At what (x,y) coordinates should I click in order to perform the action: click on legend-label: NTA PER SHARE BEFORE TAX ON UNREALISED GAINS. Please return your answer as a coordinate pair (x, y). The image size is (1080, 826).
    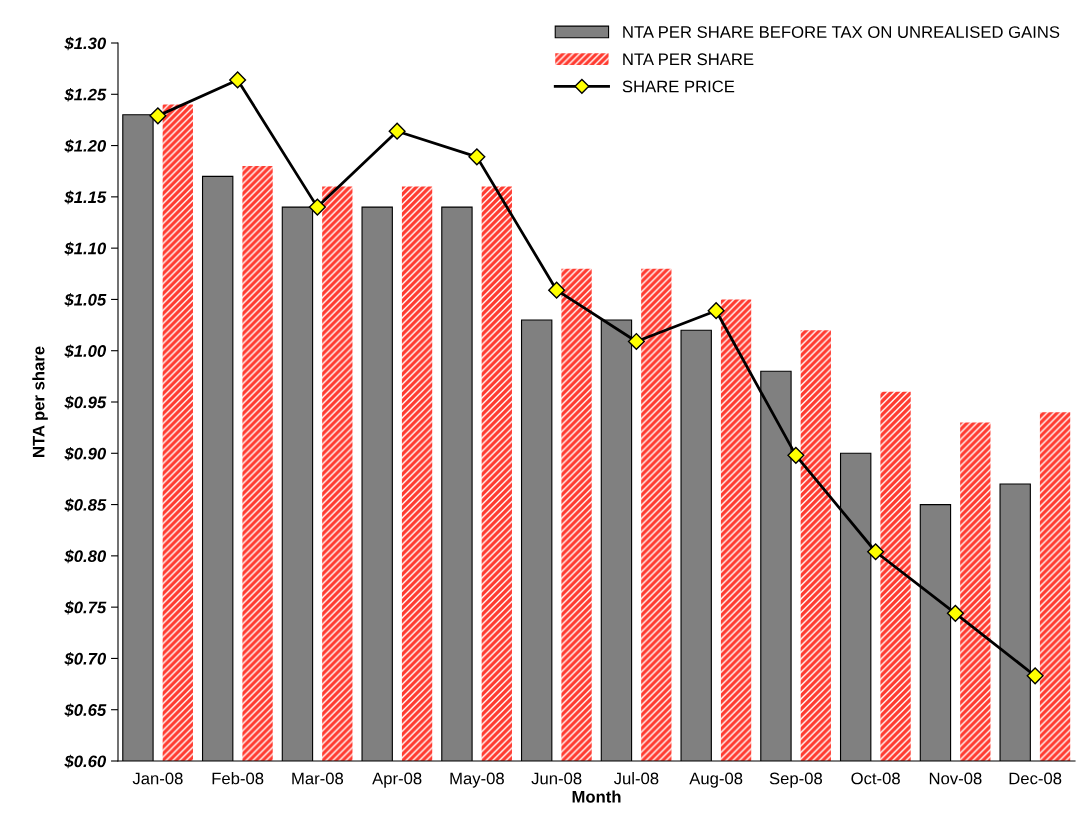
    Looking at the image, I should click on (841, 32).